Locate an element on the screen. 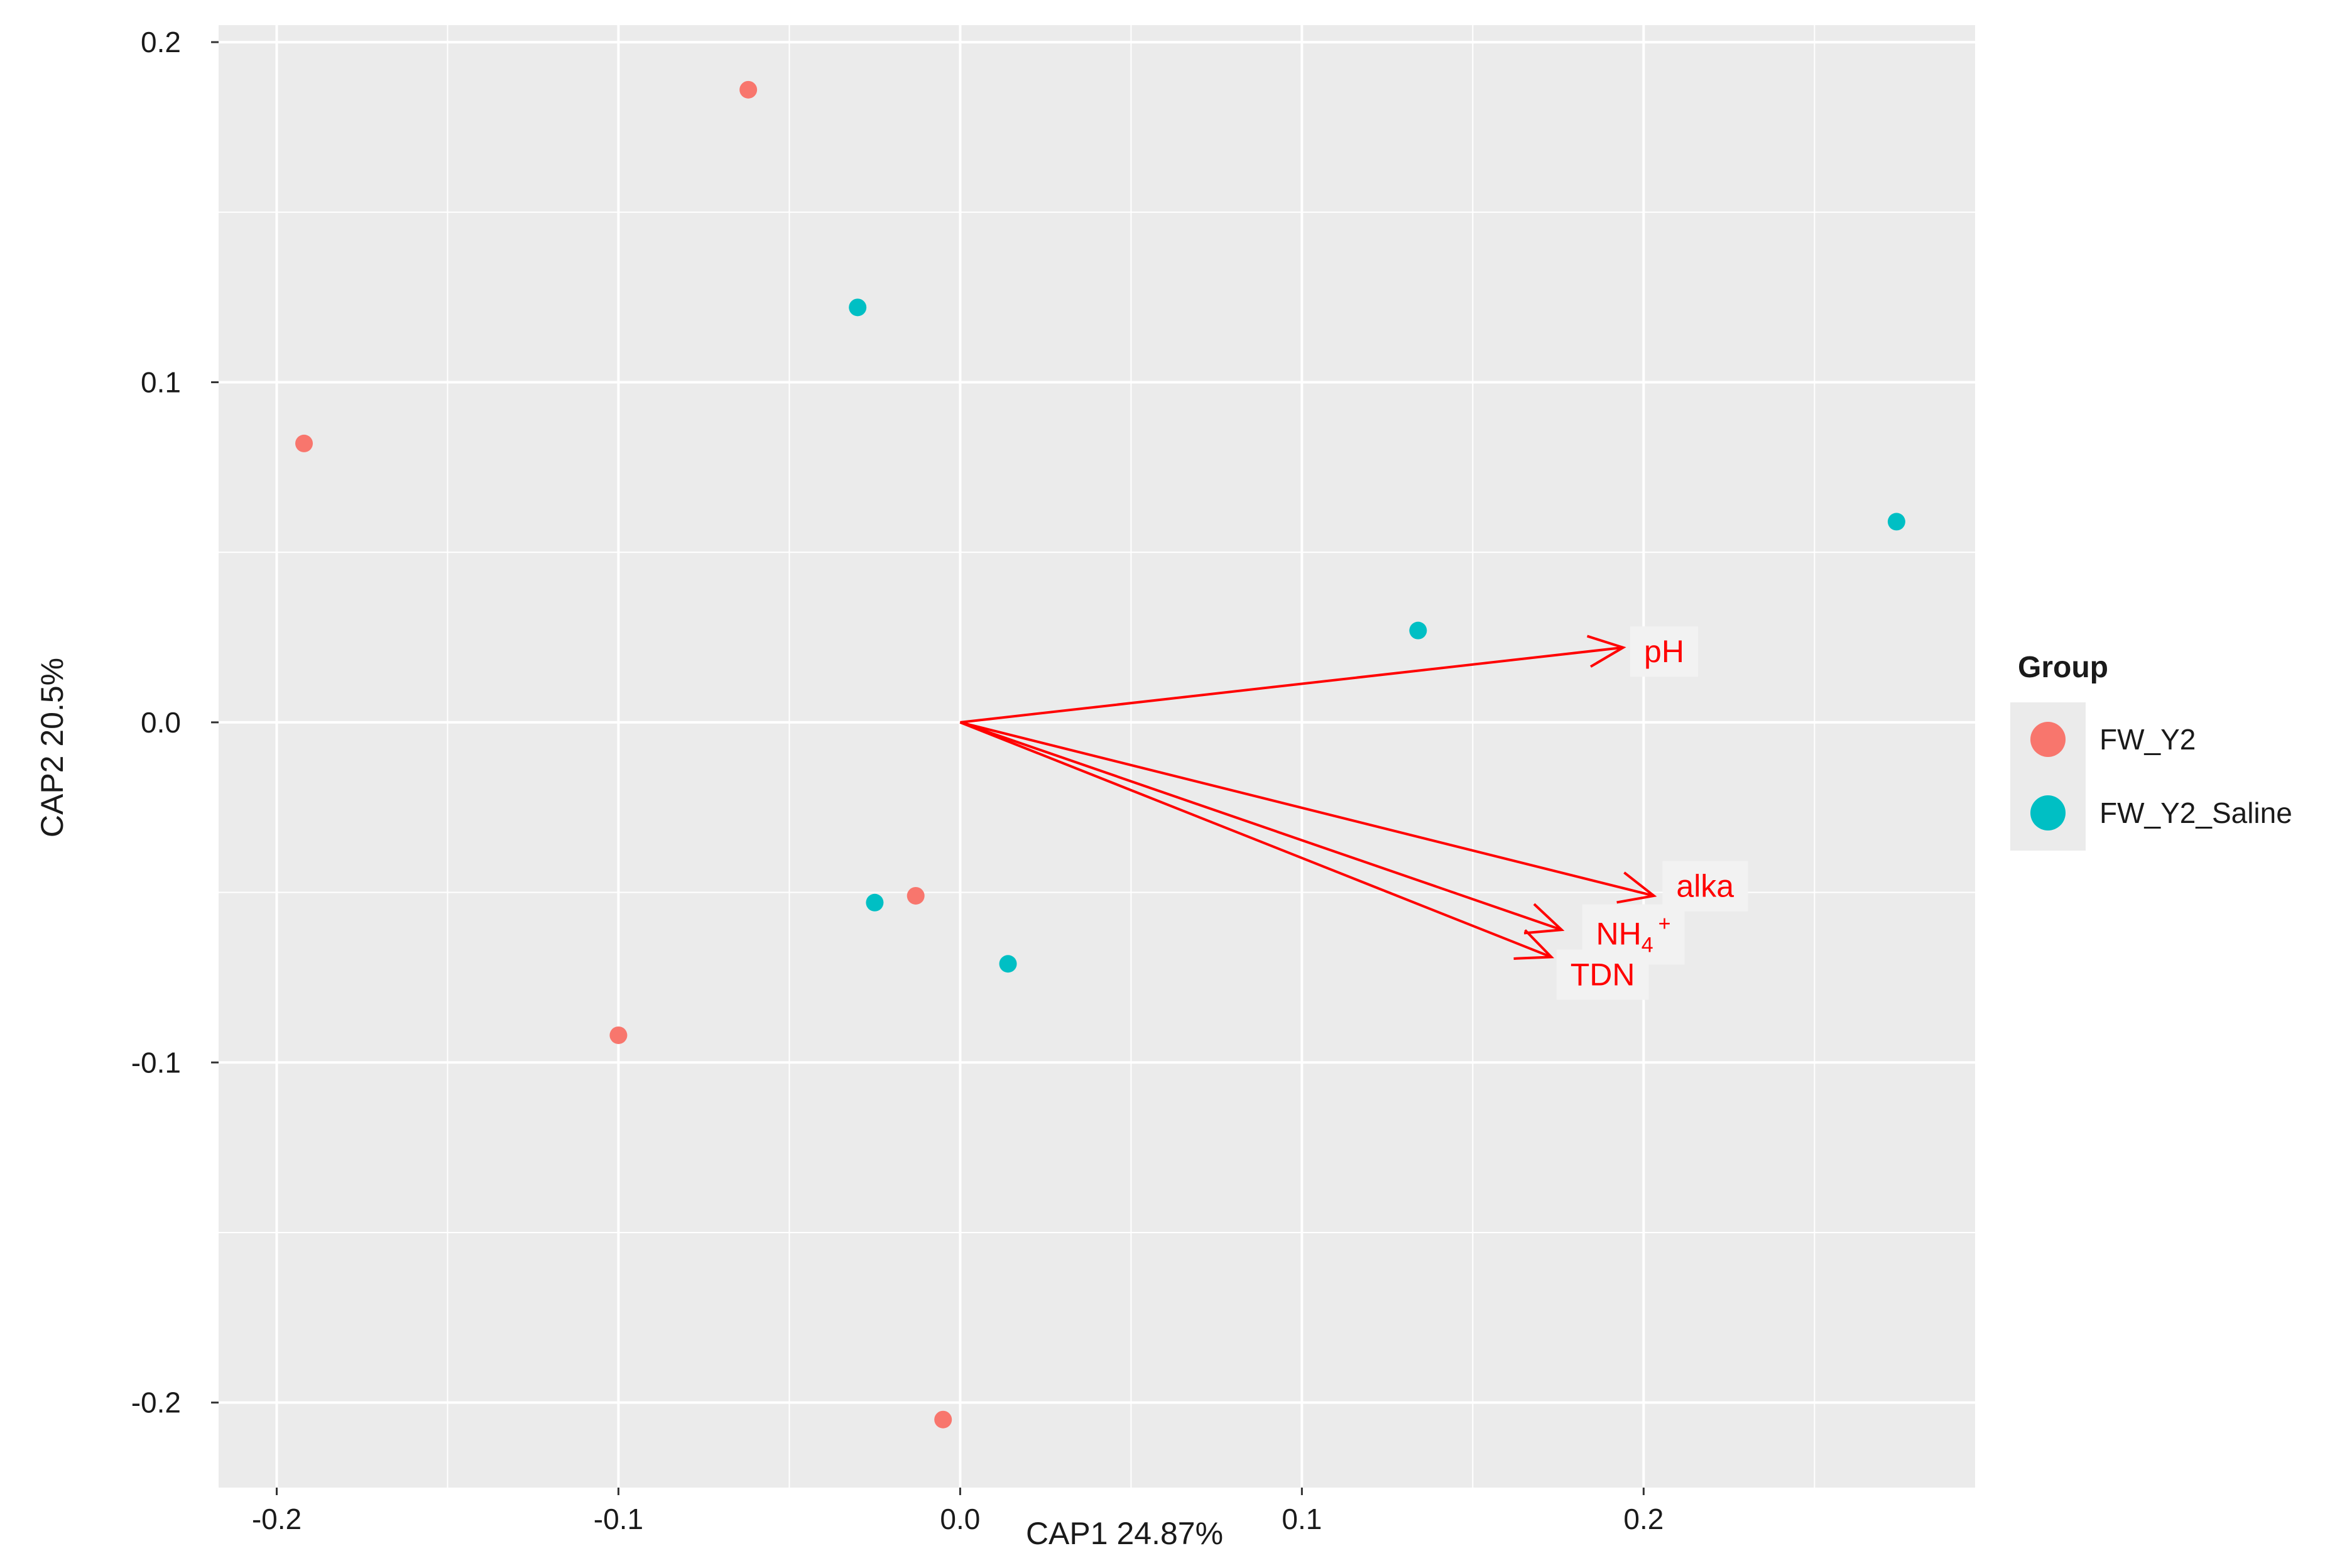  x-tick-label: 0.2 is located at coordinates (1643, 1519).